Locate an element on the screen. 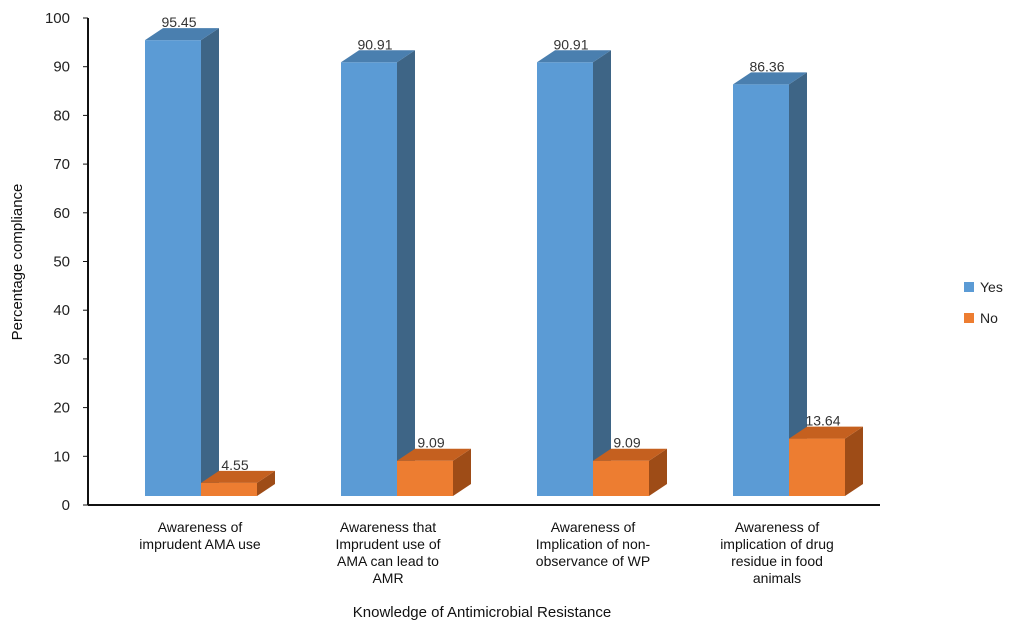 This screenshot has height=625, width=1010. y-tick-label: 10 is located at coordinates (61, 456).